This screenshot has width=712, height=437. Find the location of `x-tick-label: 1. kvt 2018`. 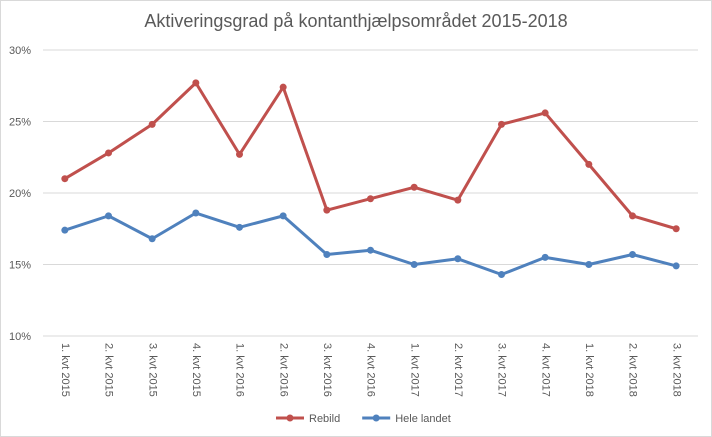

x-tick-label: 1. kvt 2018 is located at coordinates (589, 370).